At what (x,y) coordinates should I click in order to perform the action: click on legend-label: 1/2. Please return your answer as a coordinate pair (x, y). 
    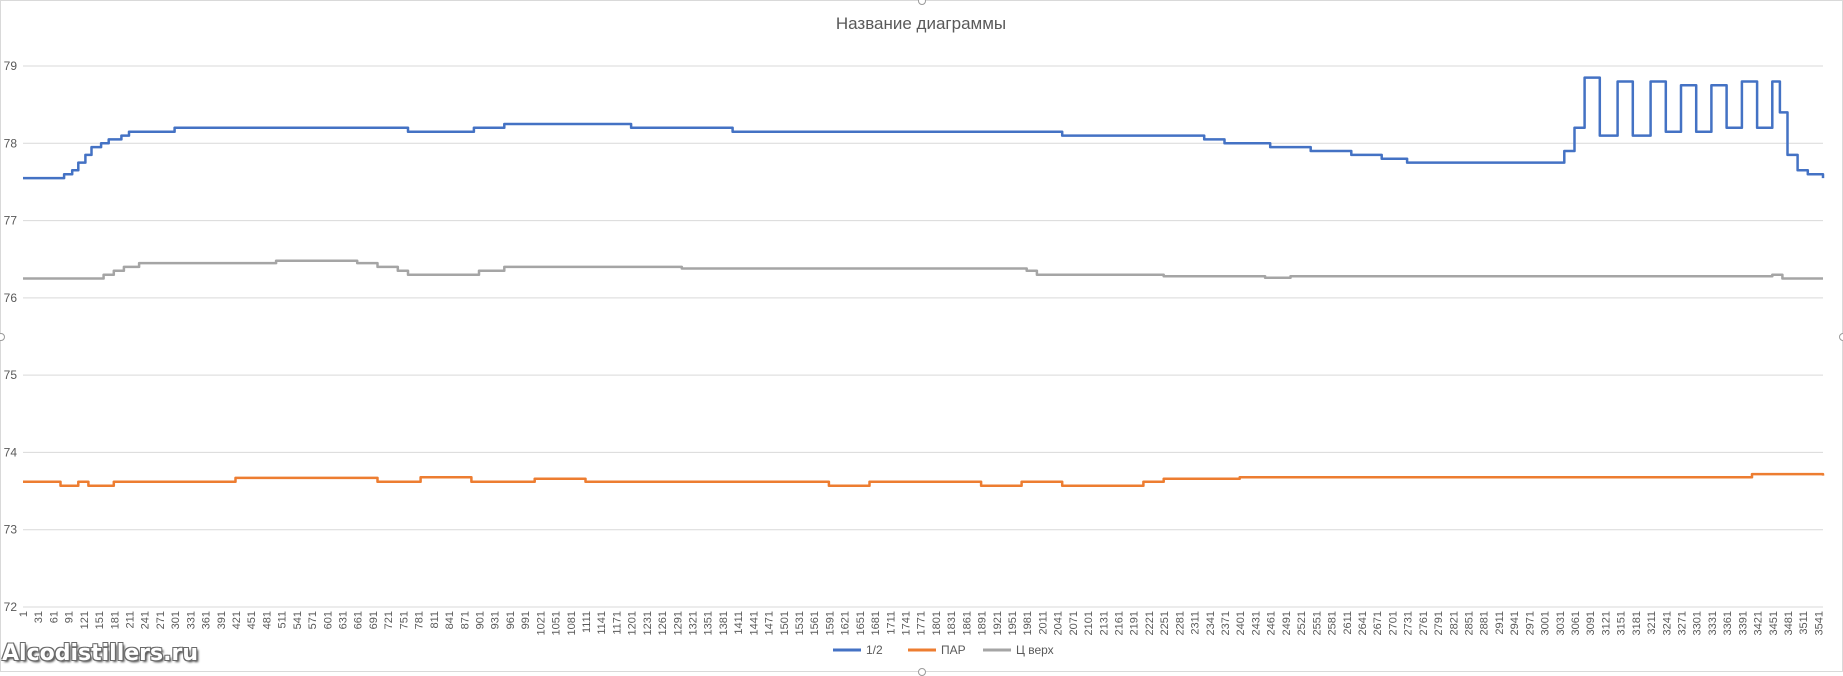
    Looking at the image, I should click on (874, 650).